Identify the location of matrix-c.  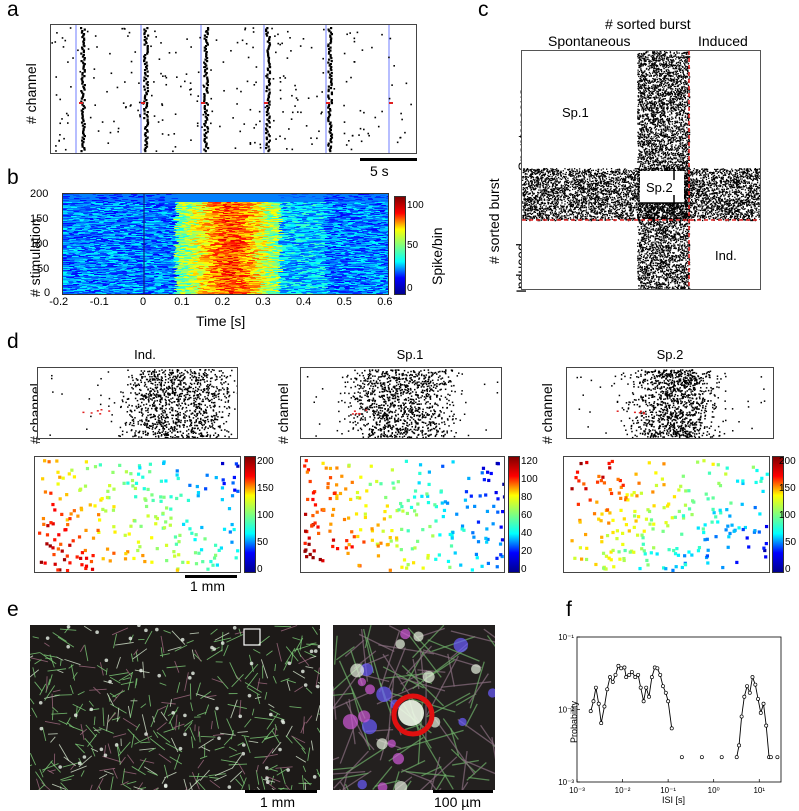
(641, 170).